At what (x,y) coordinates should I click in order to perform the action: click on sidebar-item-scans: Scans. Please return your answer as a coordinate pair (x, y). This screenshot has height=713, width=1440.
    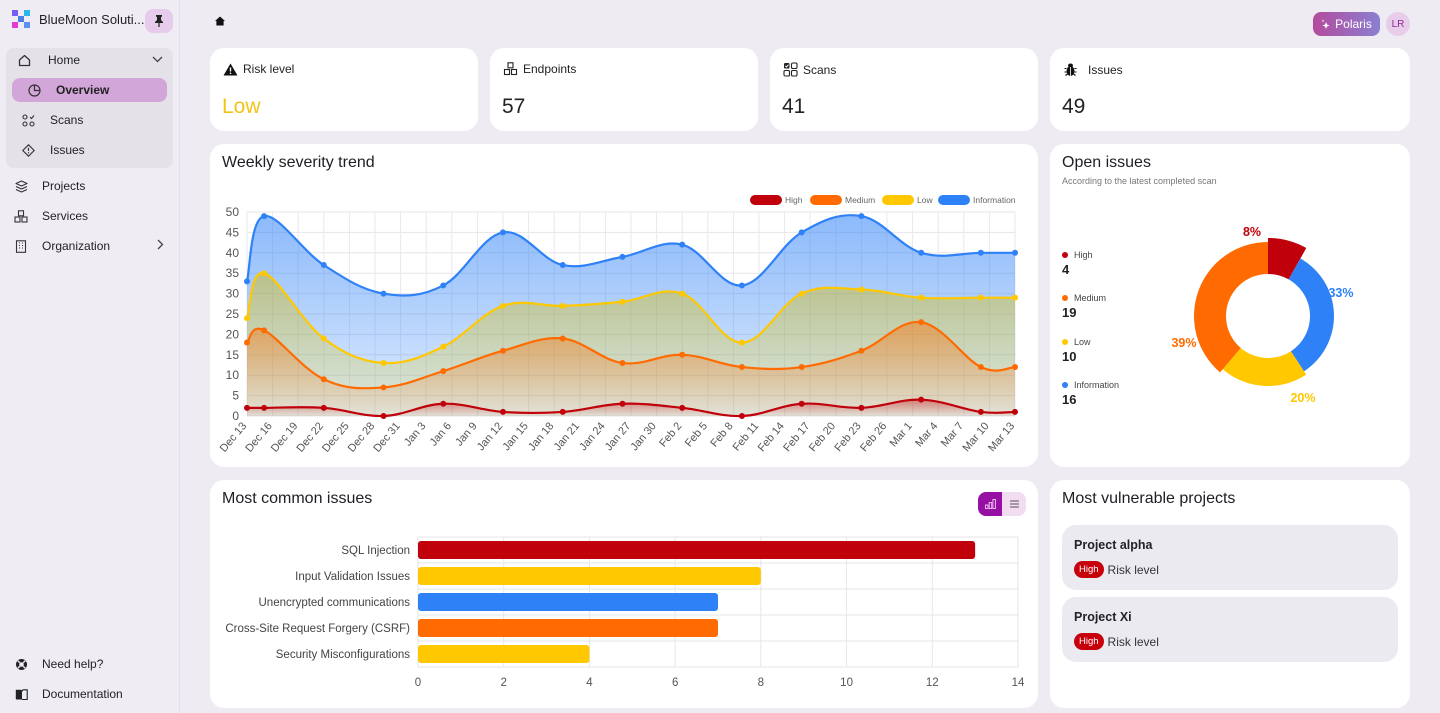
    Looking at the image, I should click on (89, 120).